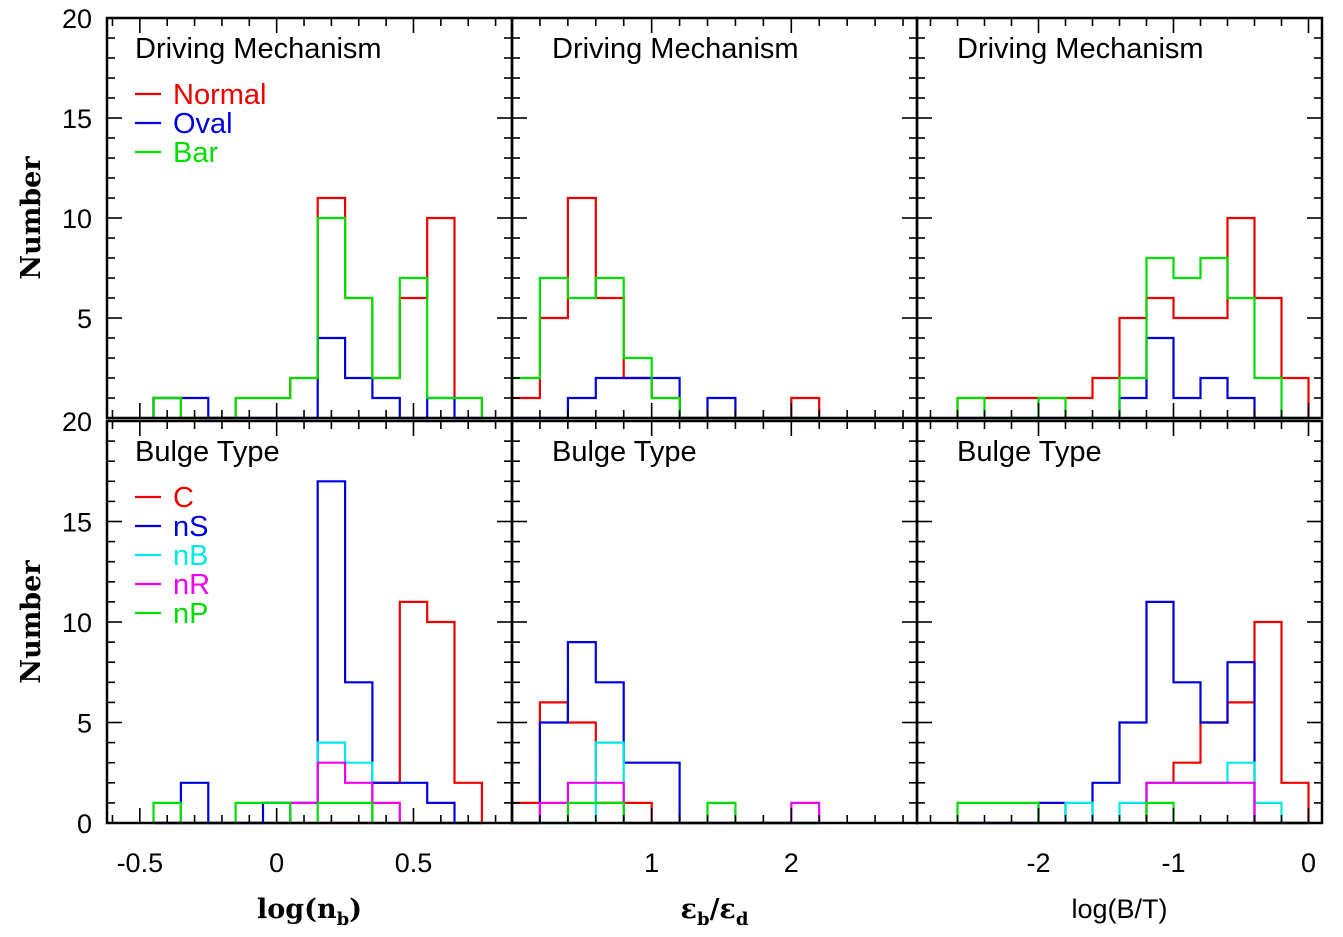 The height and width of the screenshot is (937, 1343). Describe the element at coordinates (317, 378) in the screenshot. I see `hist-oval-series` at that location.